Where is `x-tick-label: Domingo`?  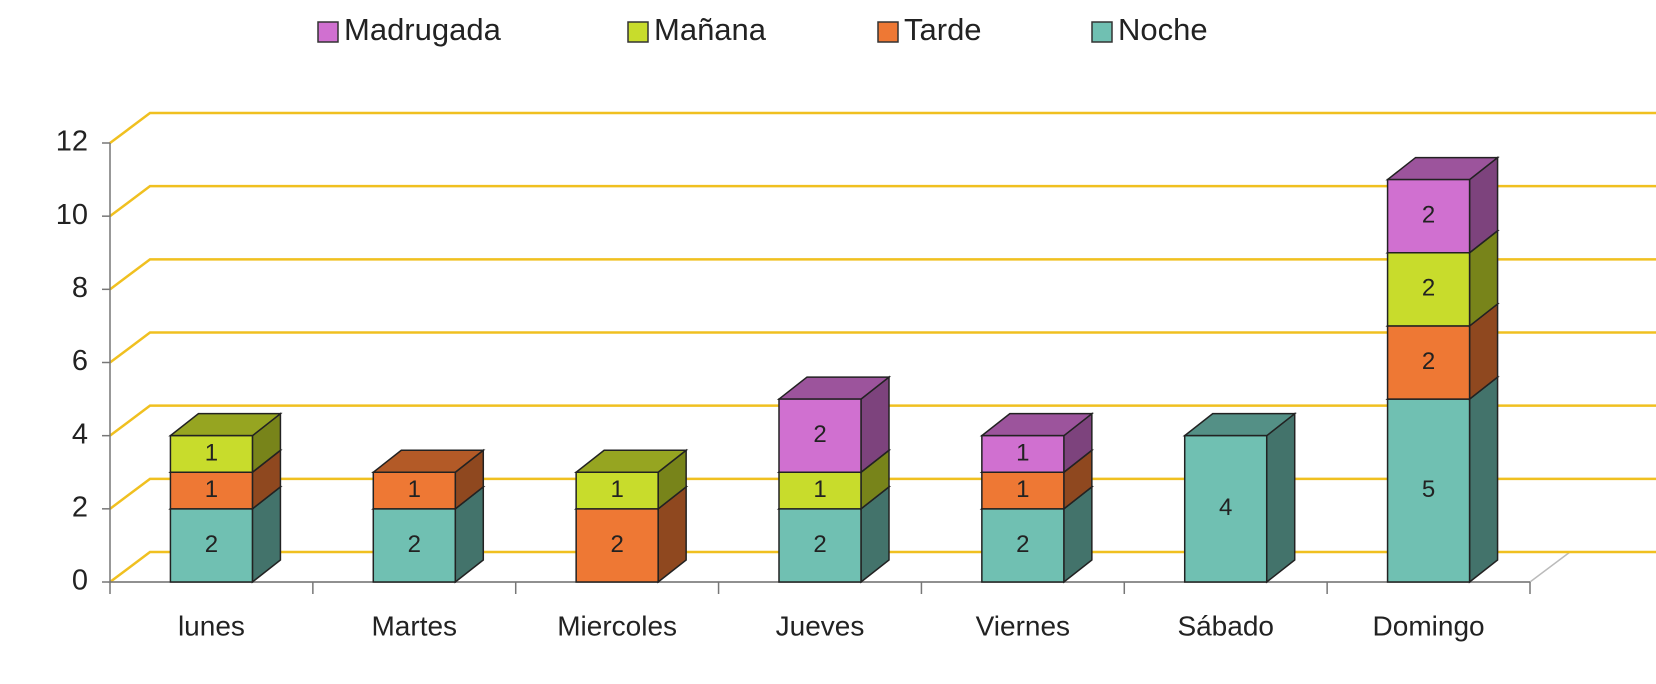 x-tick-label: Domingo is located at coordinates (1429, 625).